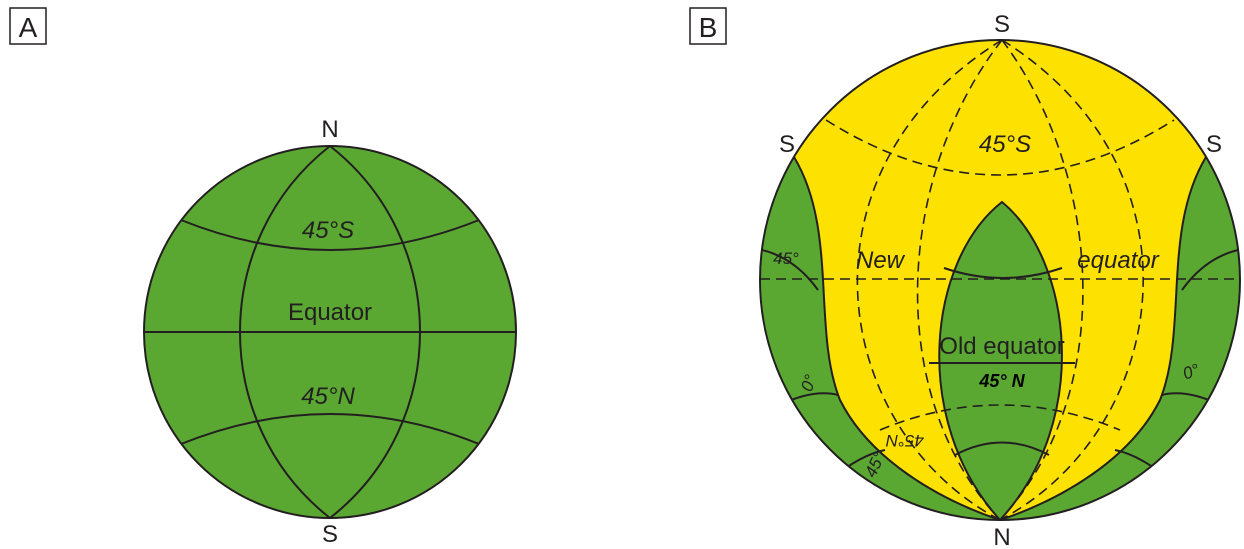 This screenshot has width=1244, height=549. I want to click on right-0-label: 0°, so click(1191, 371).